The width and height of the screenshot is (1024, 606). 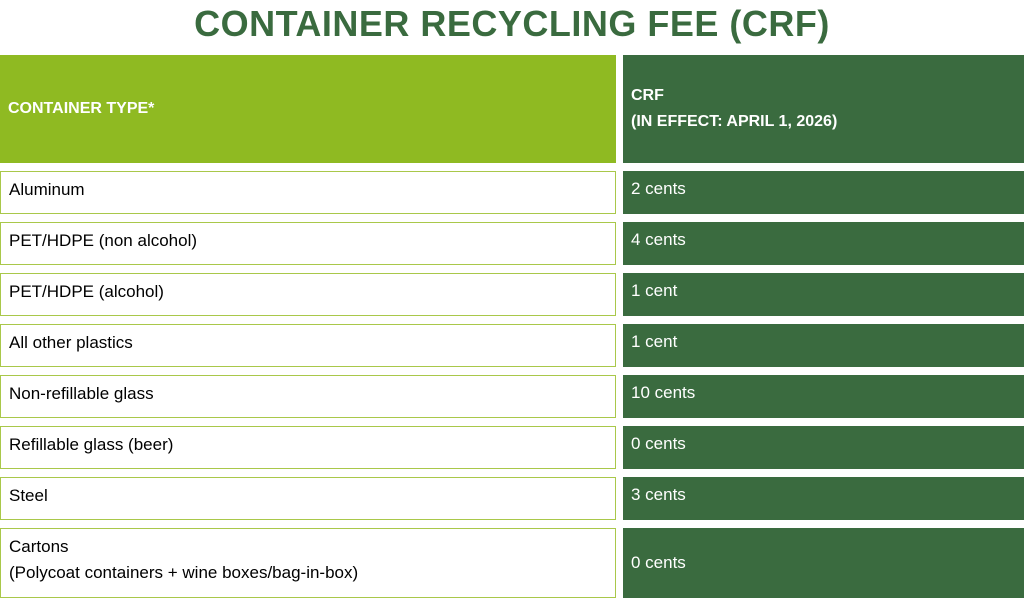 What do you see at coordinates (663, 392) in the screenshot?
I see `fee-cell: 10 cents` at bounding box center [663, 392].